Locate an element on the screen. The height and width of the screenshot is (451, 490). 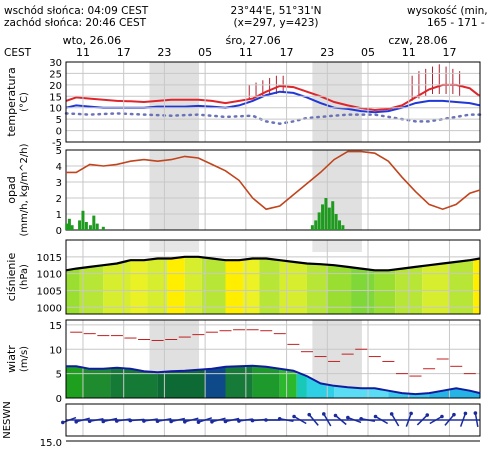
day-label: wto, 26.06 is located at coordinates (92, 40).